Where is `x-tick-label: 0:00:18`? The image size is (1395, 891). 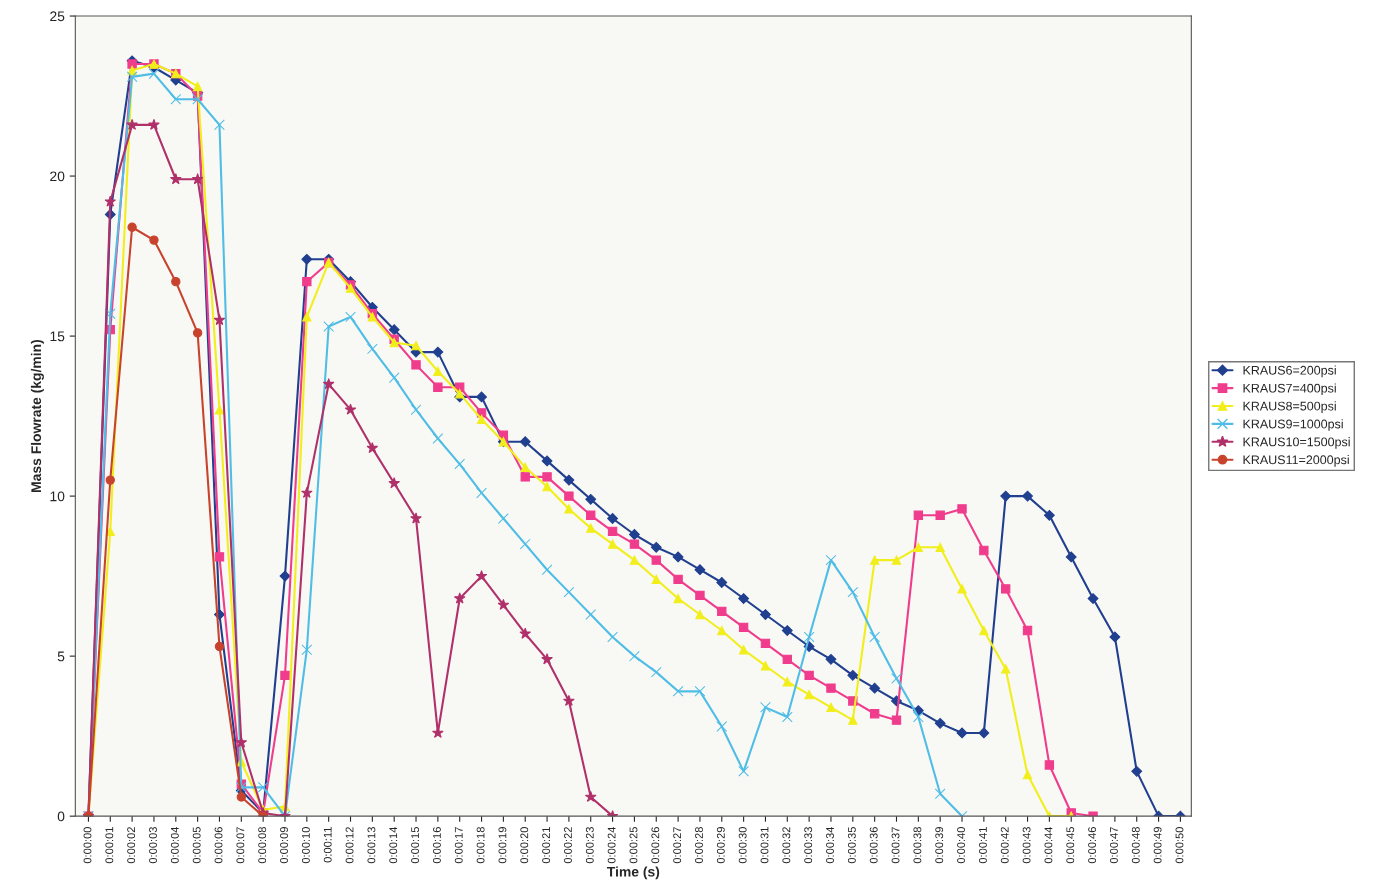 x-tick-label: 0:00:18 is located at coordinates (480, 845).